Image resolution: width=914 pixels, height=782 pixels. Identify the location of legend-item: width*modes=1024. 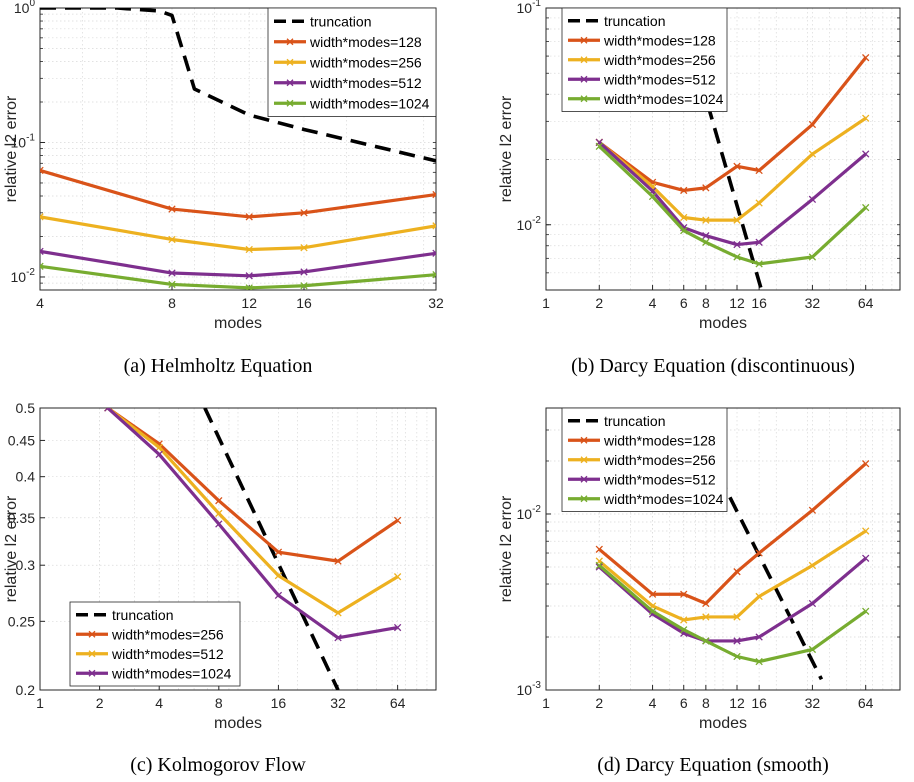
(646, 99).